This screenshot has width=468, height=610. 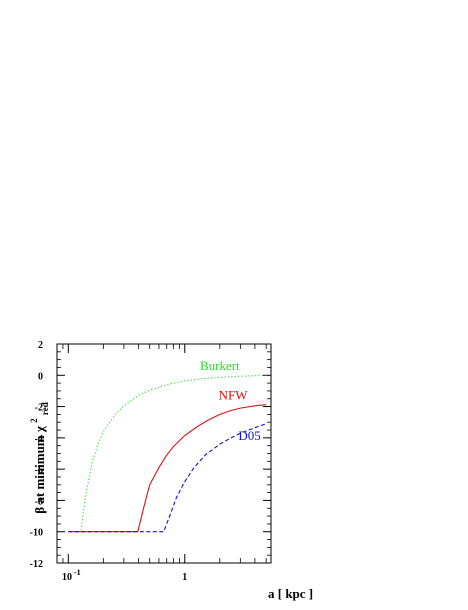 I want to click on series-label-nfw: NFW, so click(x=234, y=395).